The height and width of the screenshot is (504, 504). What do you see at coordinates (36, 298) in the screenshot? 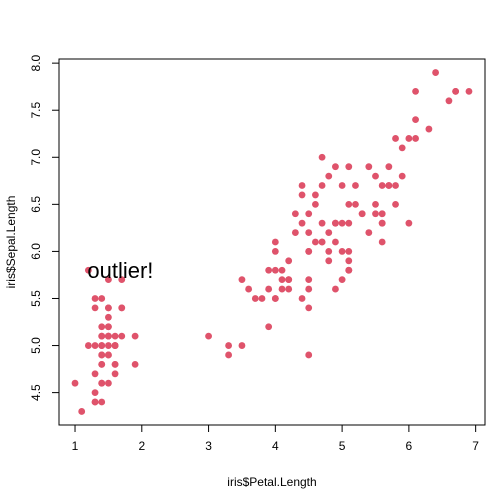
I see `y-tick-label: 5.5` at bounding box center [36, 298].